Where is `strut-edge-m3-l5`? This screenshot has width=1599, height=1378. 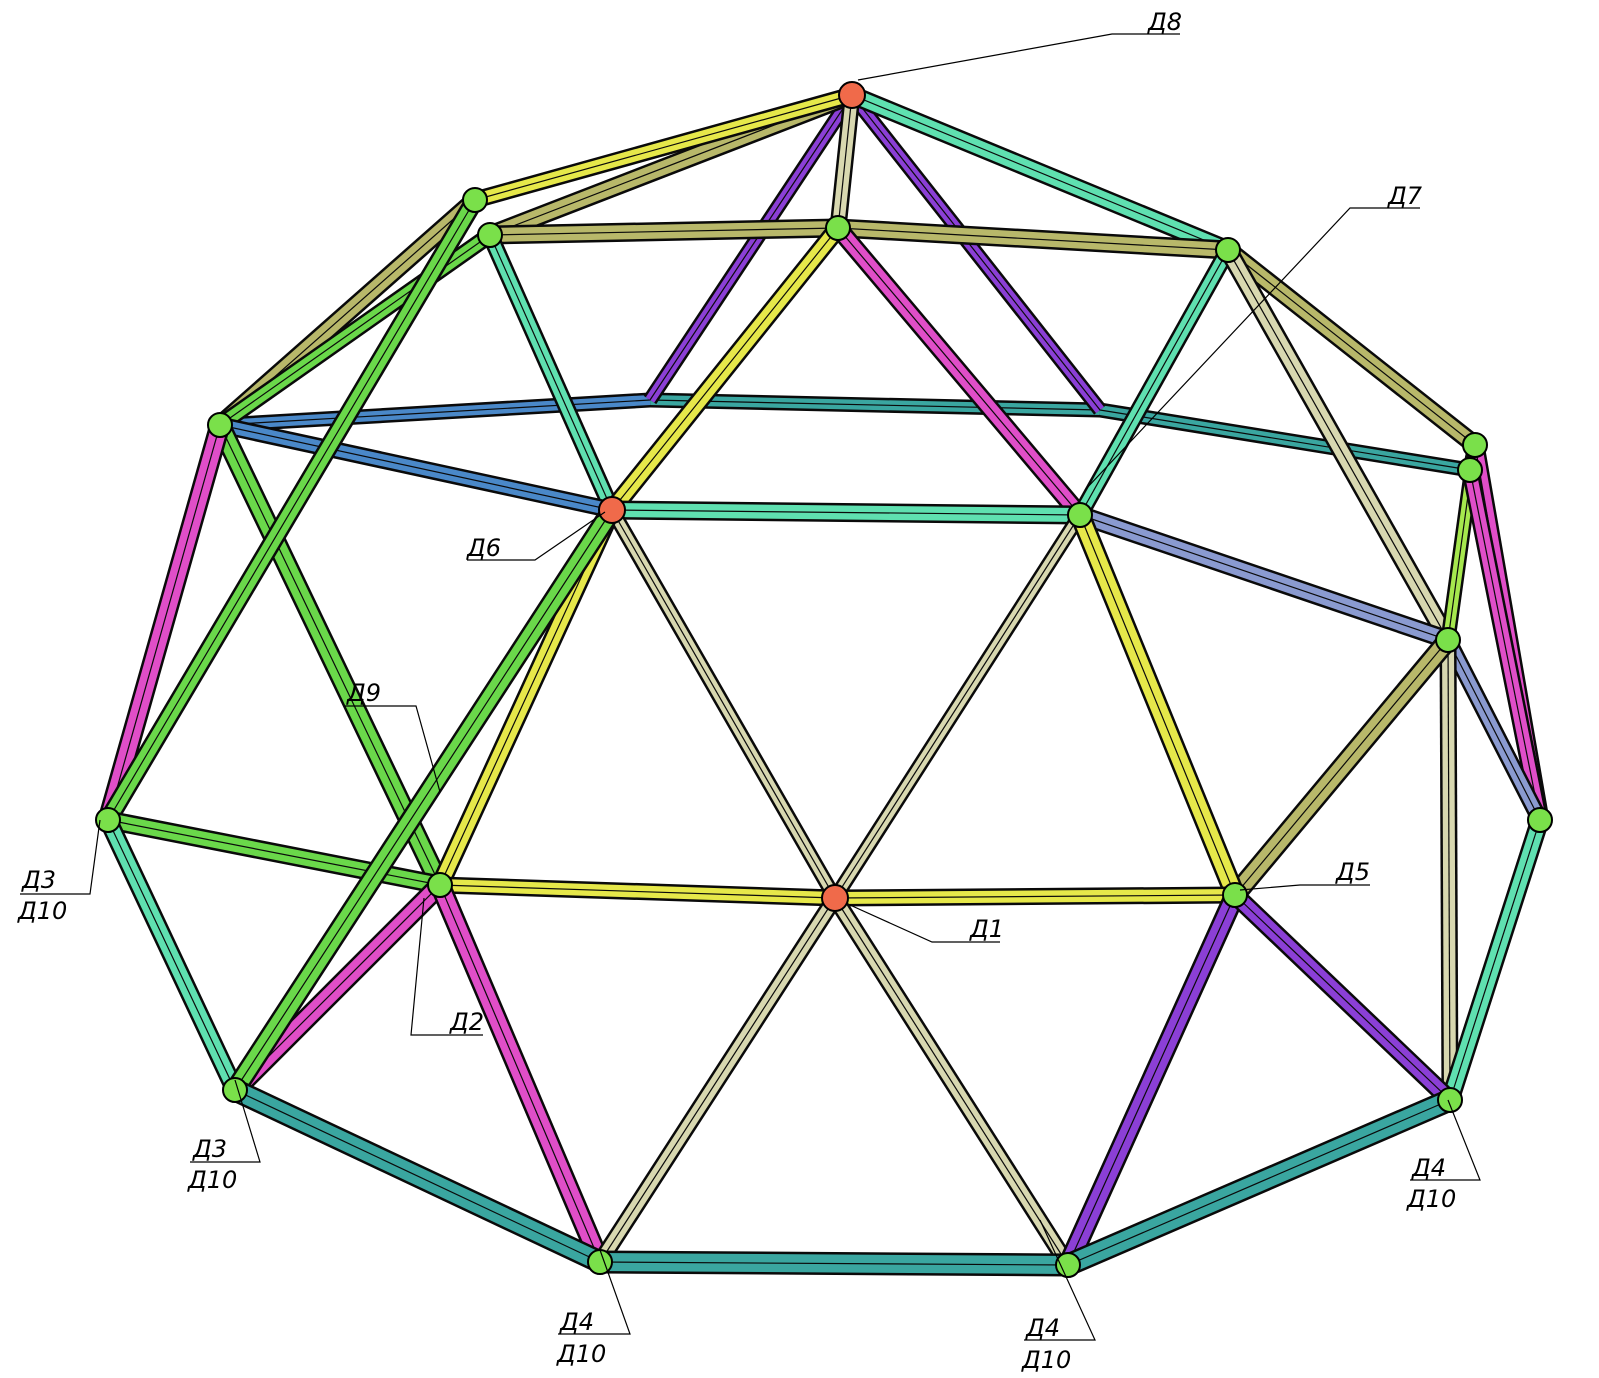 strut-edge-m3-l5 is located at coordinates (1449, 870).